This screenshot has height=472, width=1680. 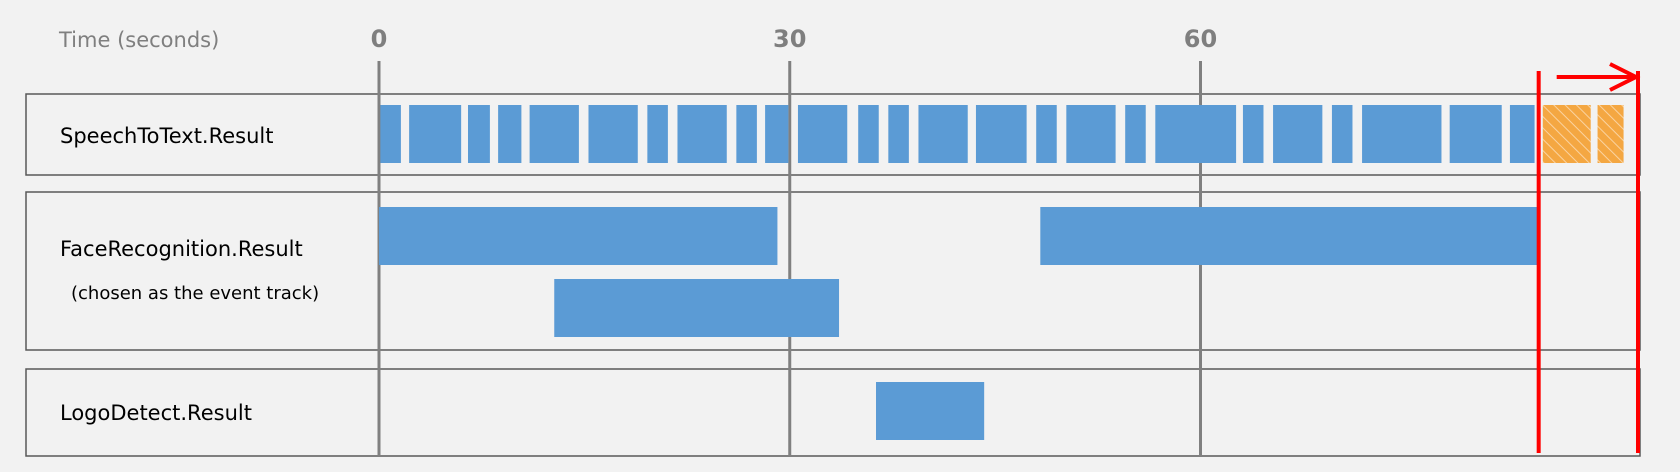 What do you see at coordinates (195, 293) in the screenshot?
I see `track-note: (chosen as the event track)` at bounding box center [195, 293].